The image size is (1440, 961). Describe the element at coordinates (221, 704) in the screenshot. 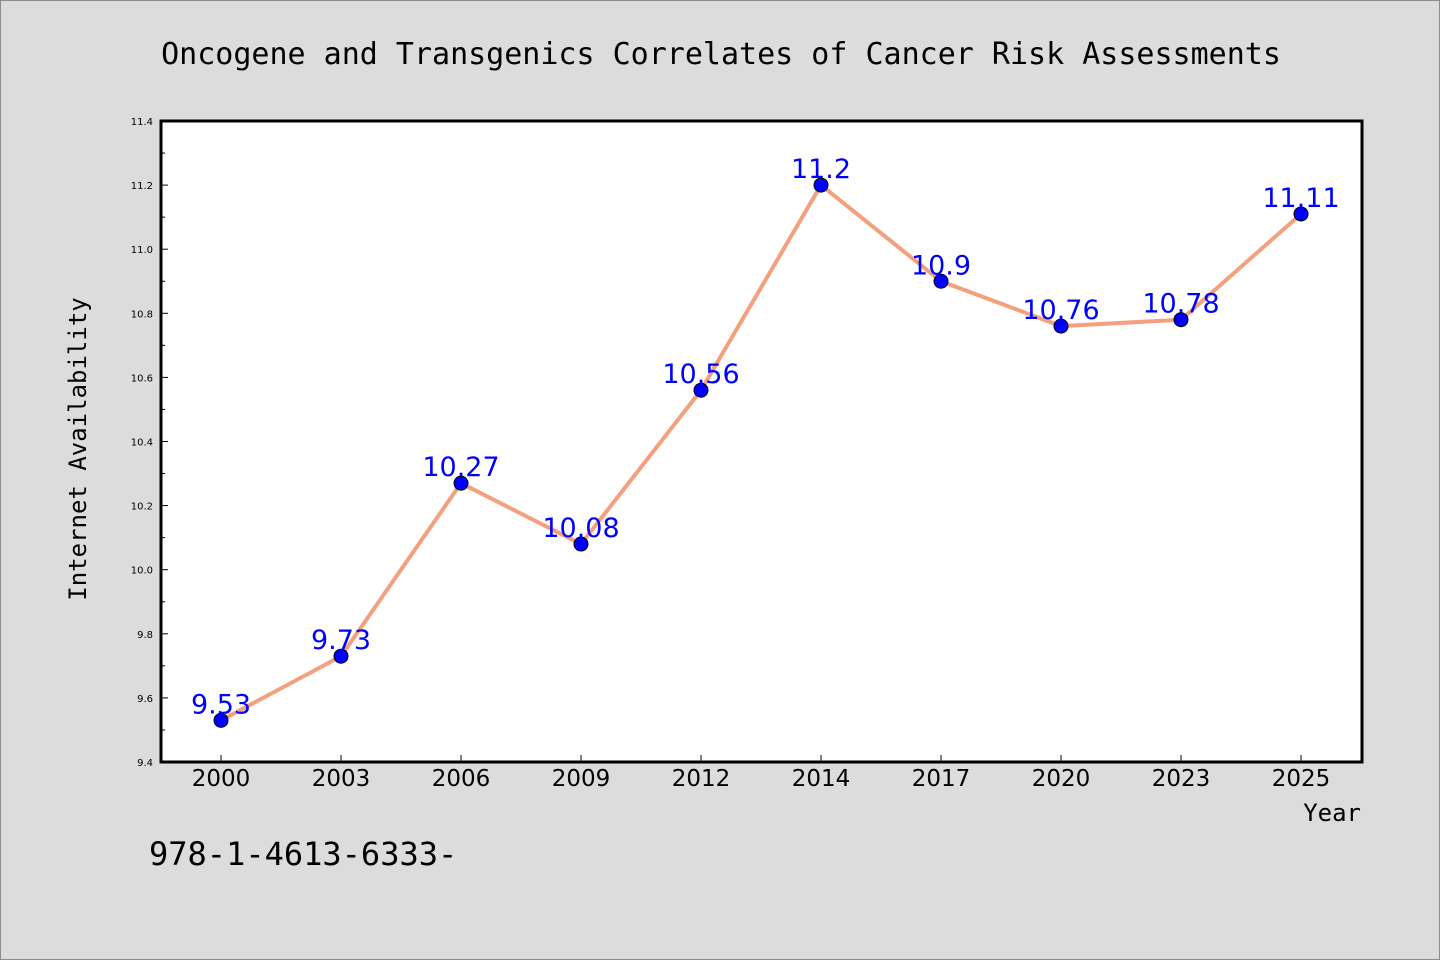

I see `data-label: 9.53` at that location.